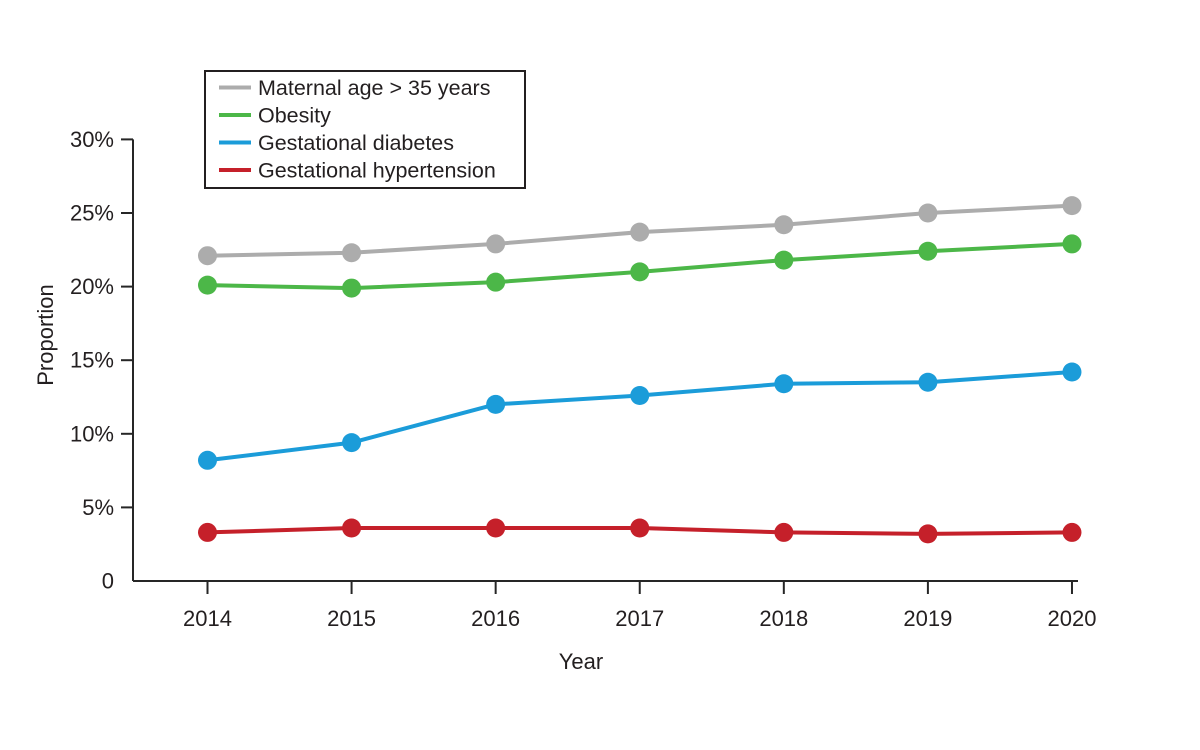  I want to click on y-tick-label: 5%, so click(98, 507).